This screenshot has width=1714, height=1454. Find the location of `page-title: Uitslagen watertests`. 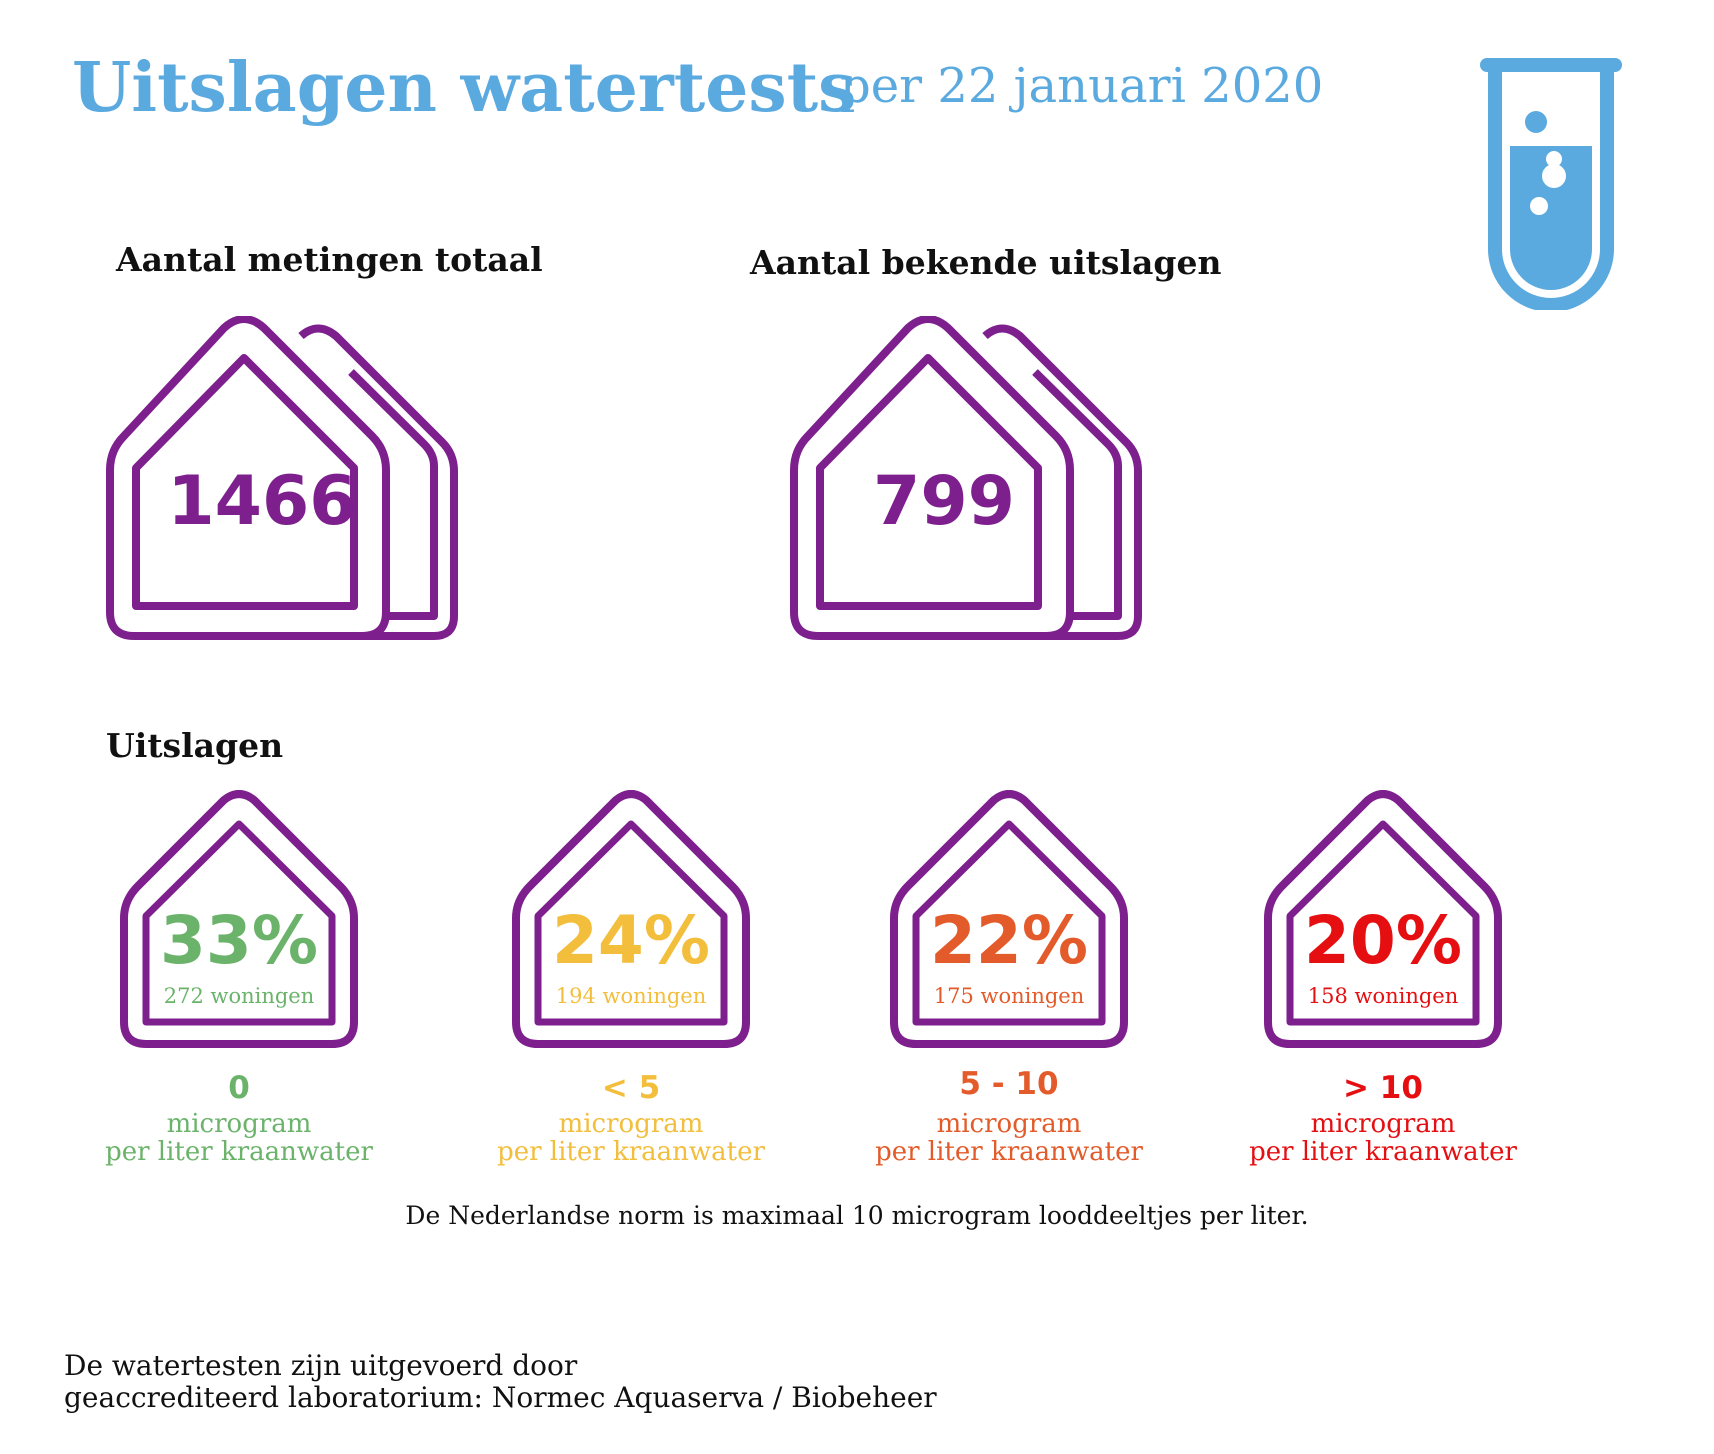

page-title: Uitslagen watertests is located at coordinates (464, 88).